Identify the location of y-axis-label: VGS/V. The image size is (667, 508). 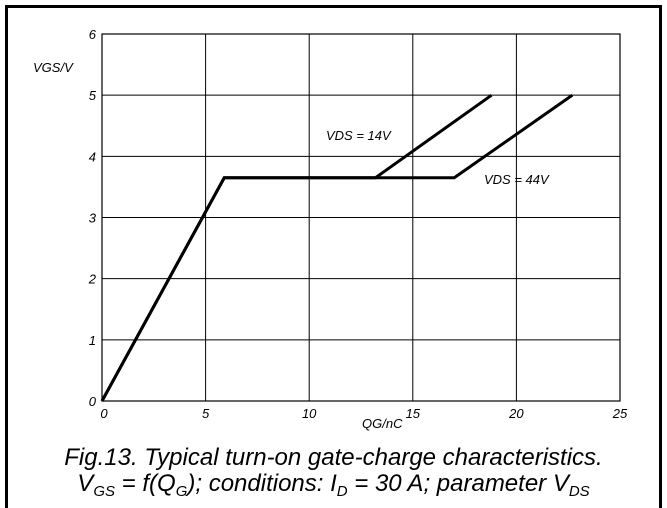
(53, 67).